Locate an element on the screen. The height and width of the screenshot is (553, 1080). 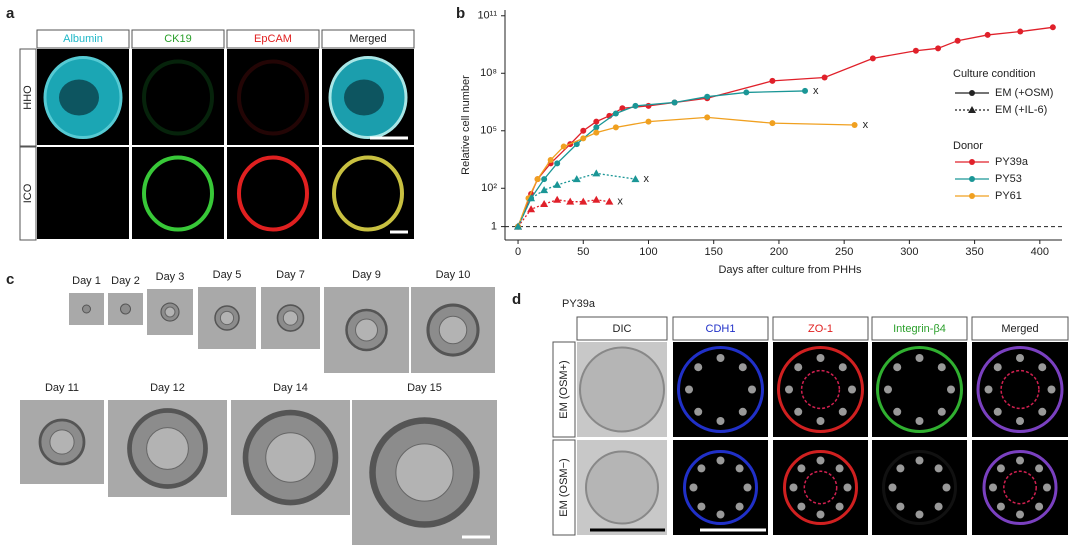
row-header: EM (OSM−) is located at coordinates (564, 487).